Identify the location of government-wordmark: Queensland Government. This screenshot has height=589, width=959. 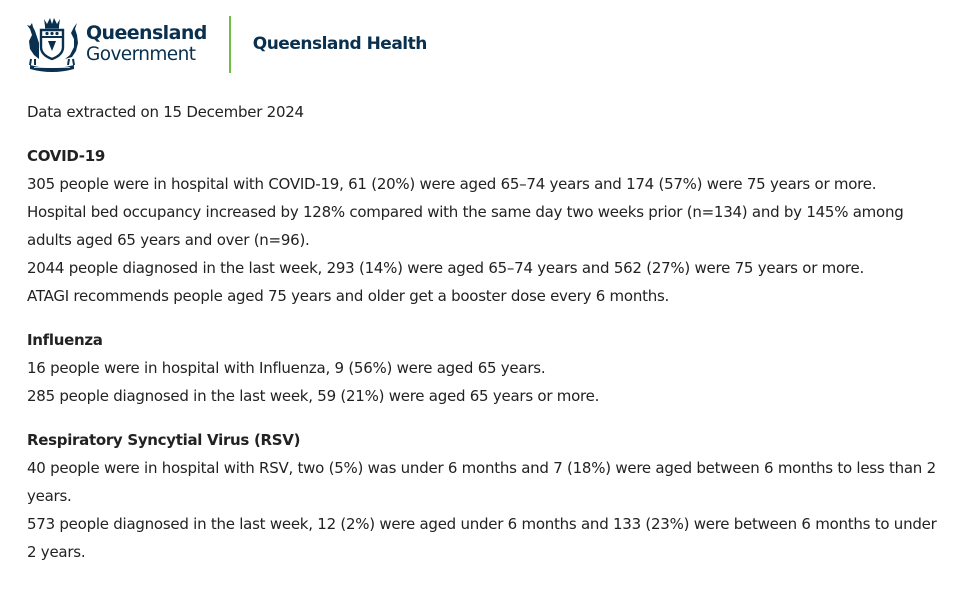
(146, 44).